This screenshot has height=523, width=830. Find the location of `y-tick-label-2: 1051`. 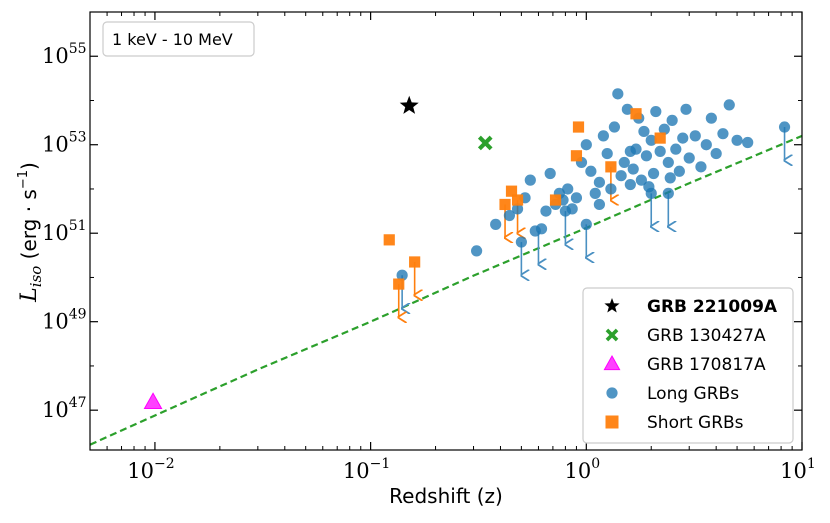

y-tick-label-2: 1051 is located at coordinates (64, 231).